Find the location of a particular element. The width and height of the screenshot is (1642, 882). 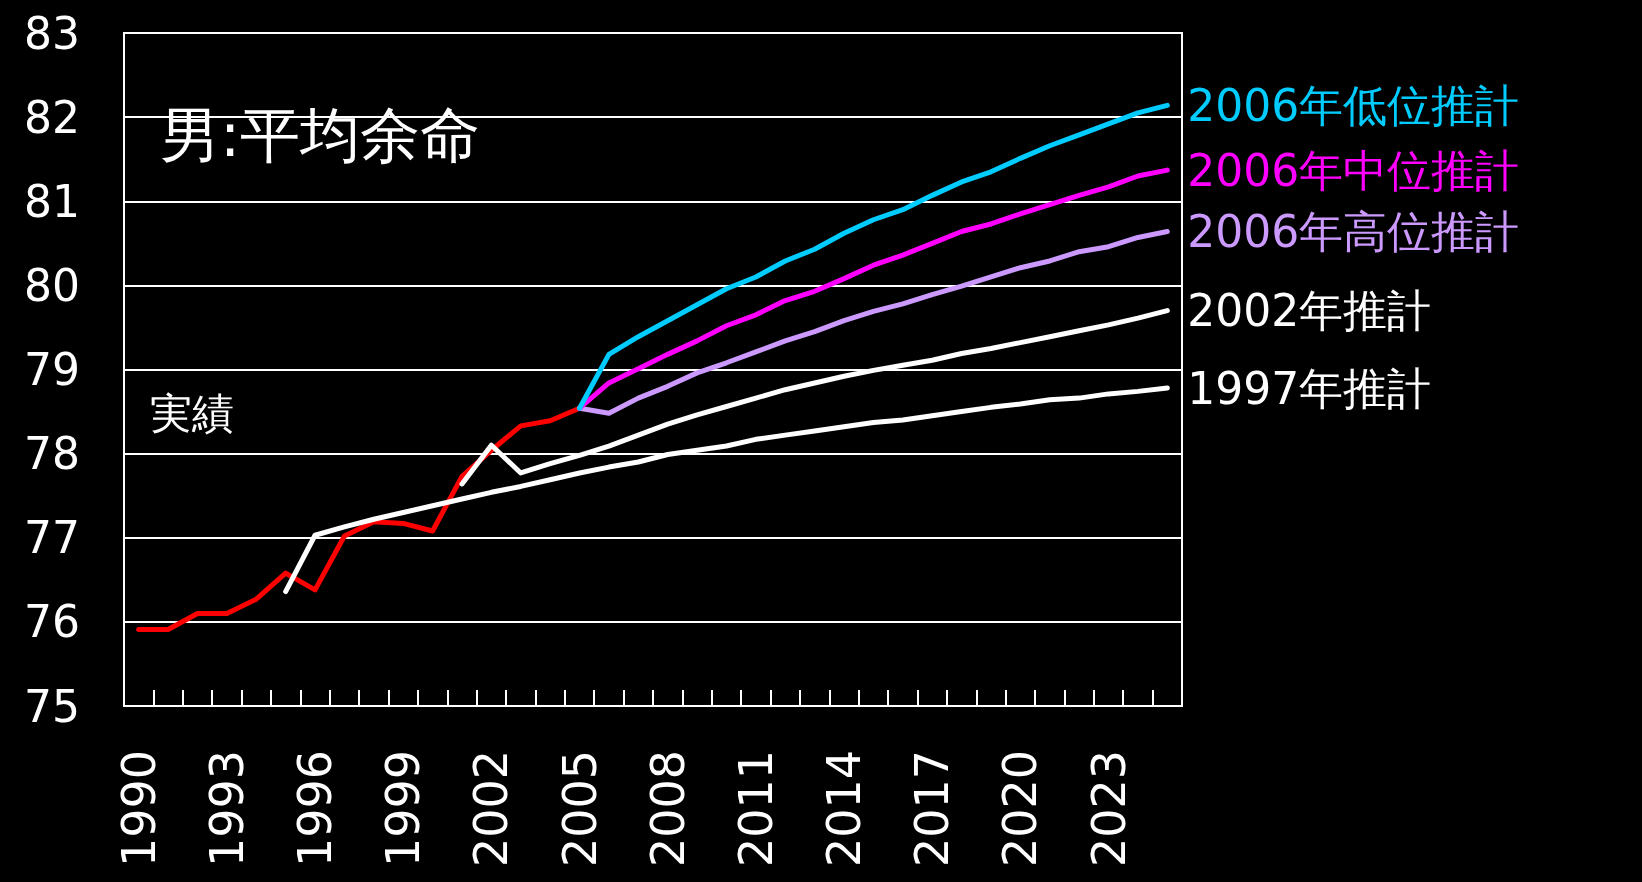

series-label: 1997年推計 is located at coordinates (1309, 388).